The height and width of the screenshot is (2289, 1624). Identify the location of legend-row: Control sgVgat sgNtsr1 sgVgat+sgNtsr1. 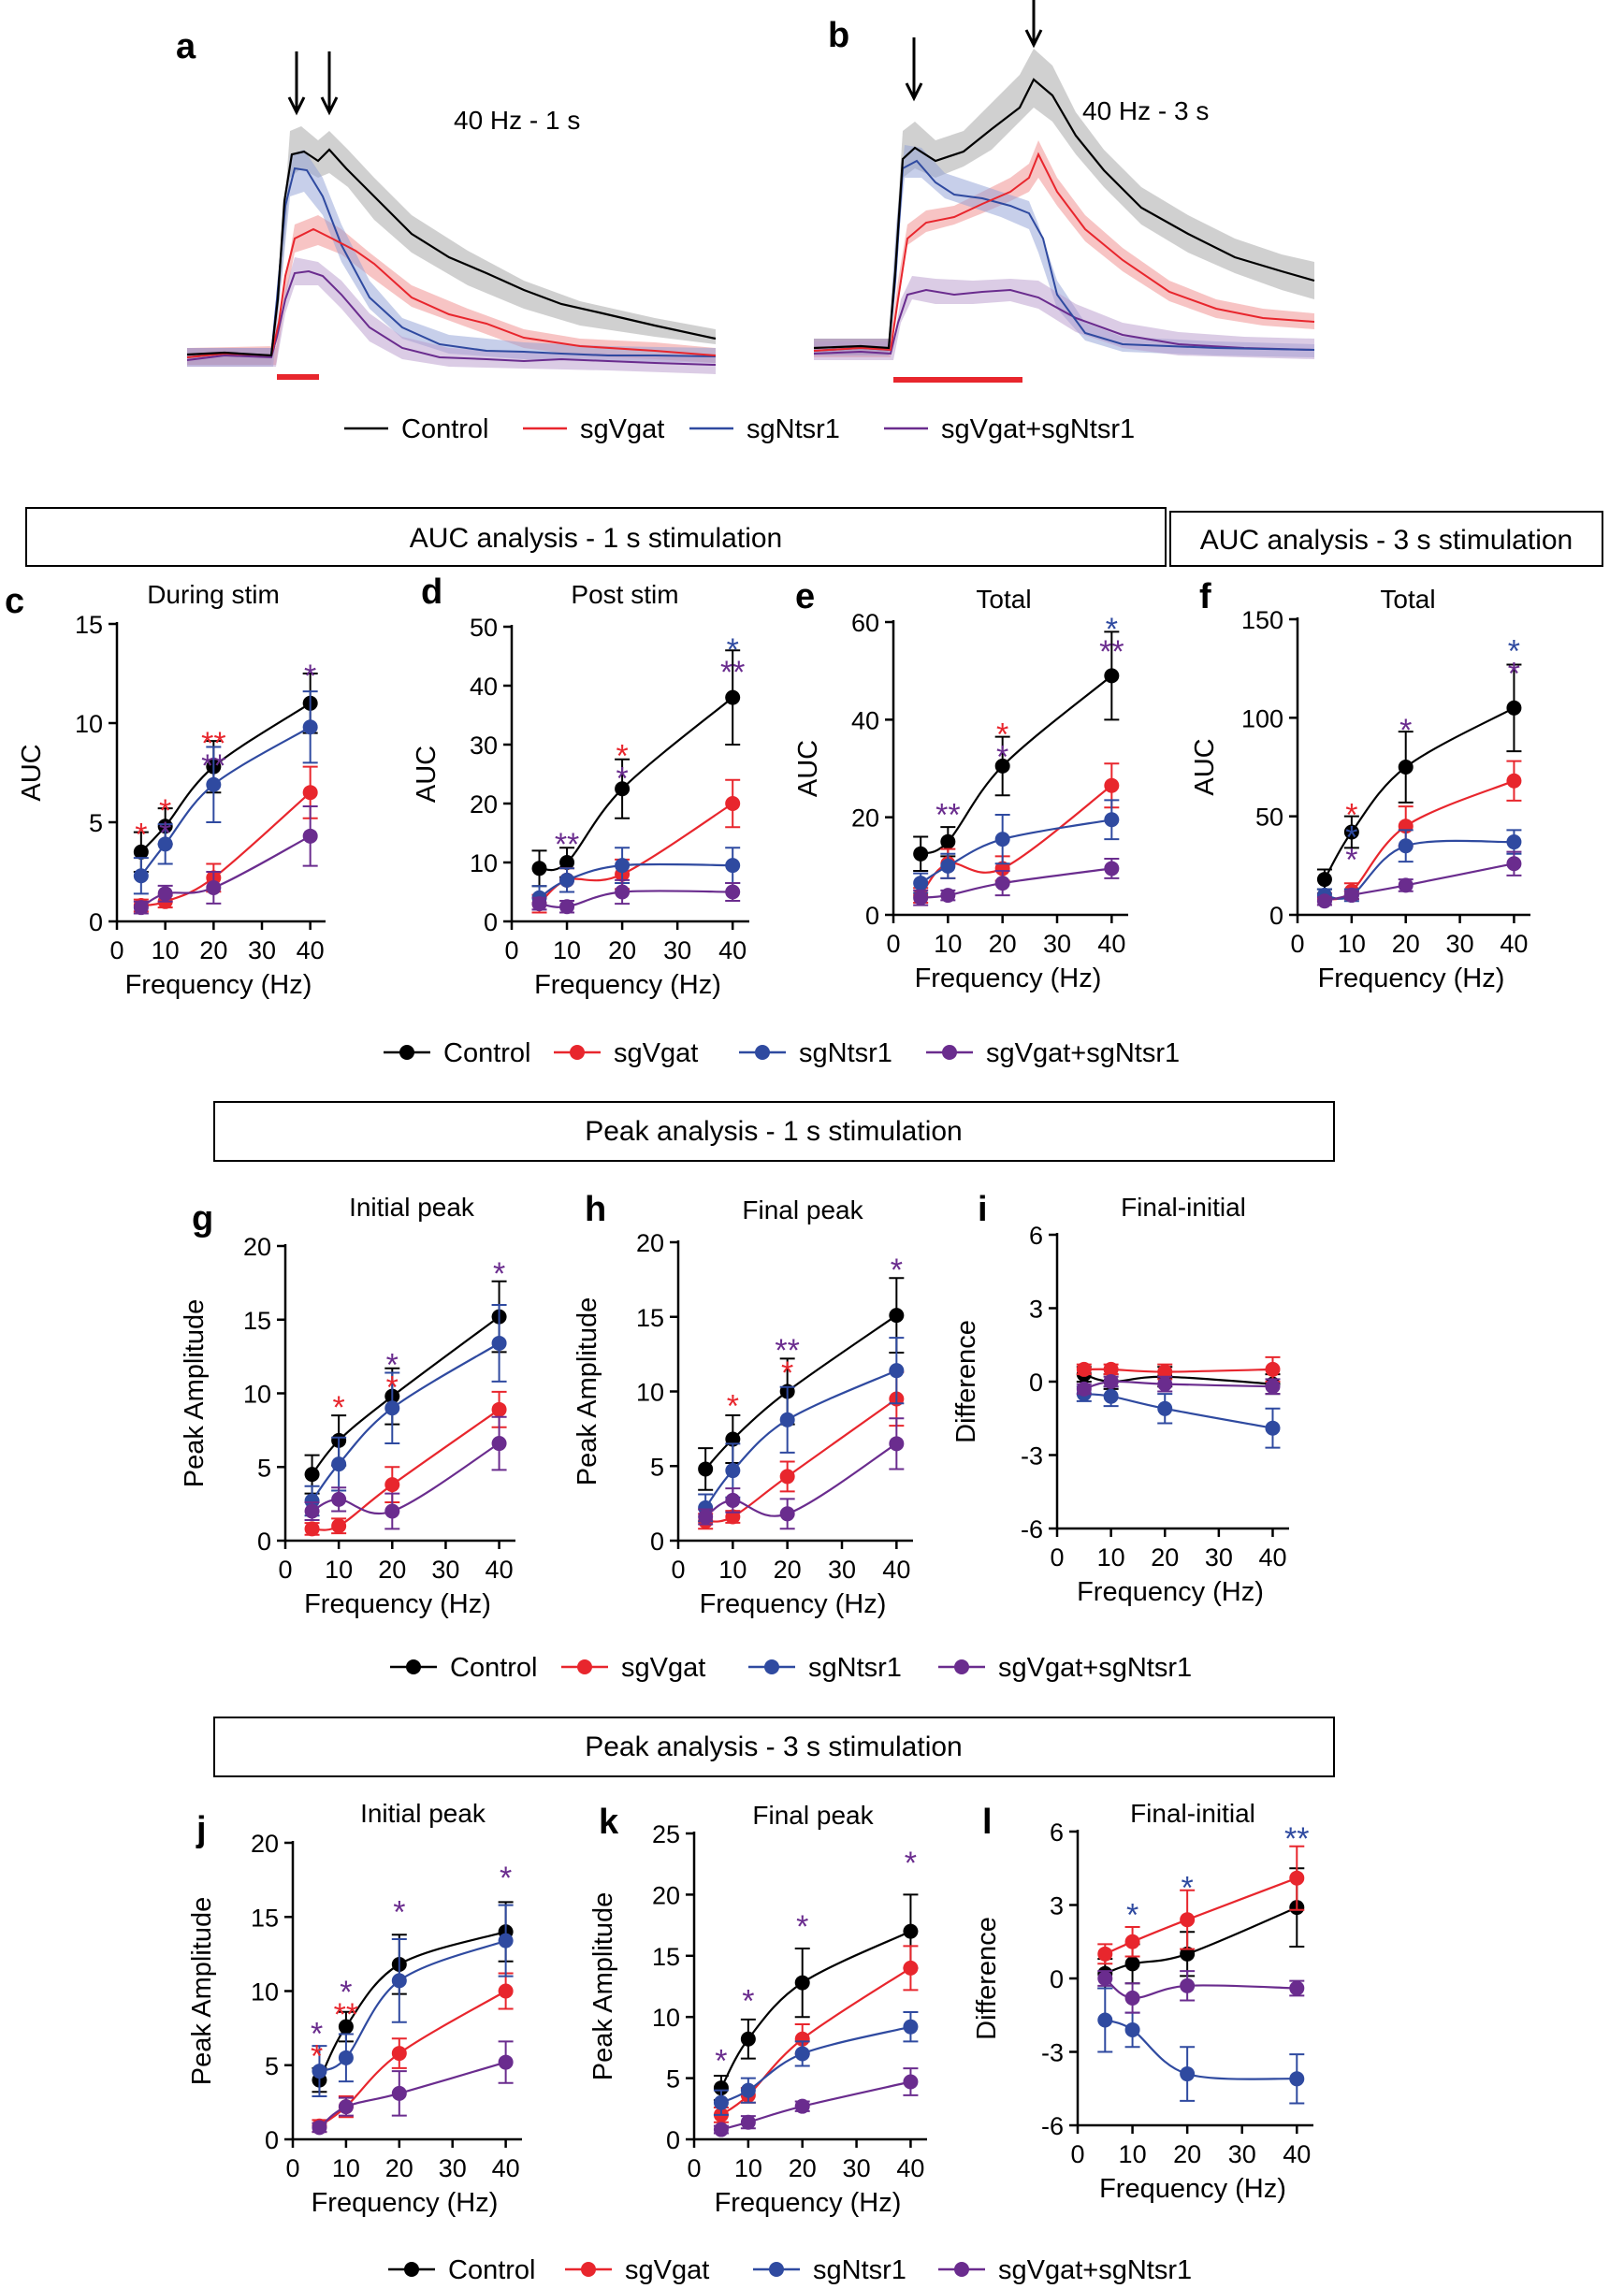
(790, 2270).